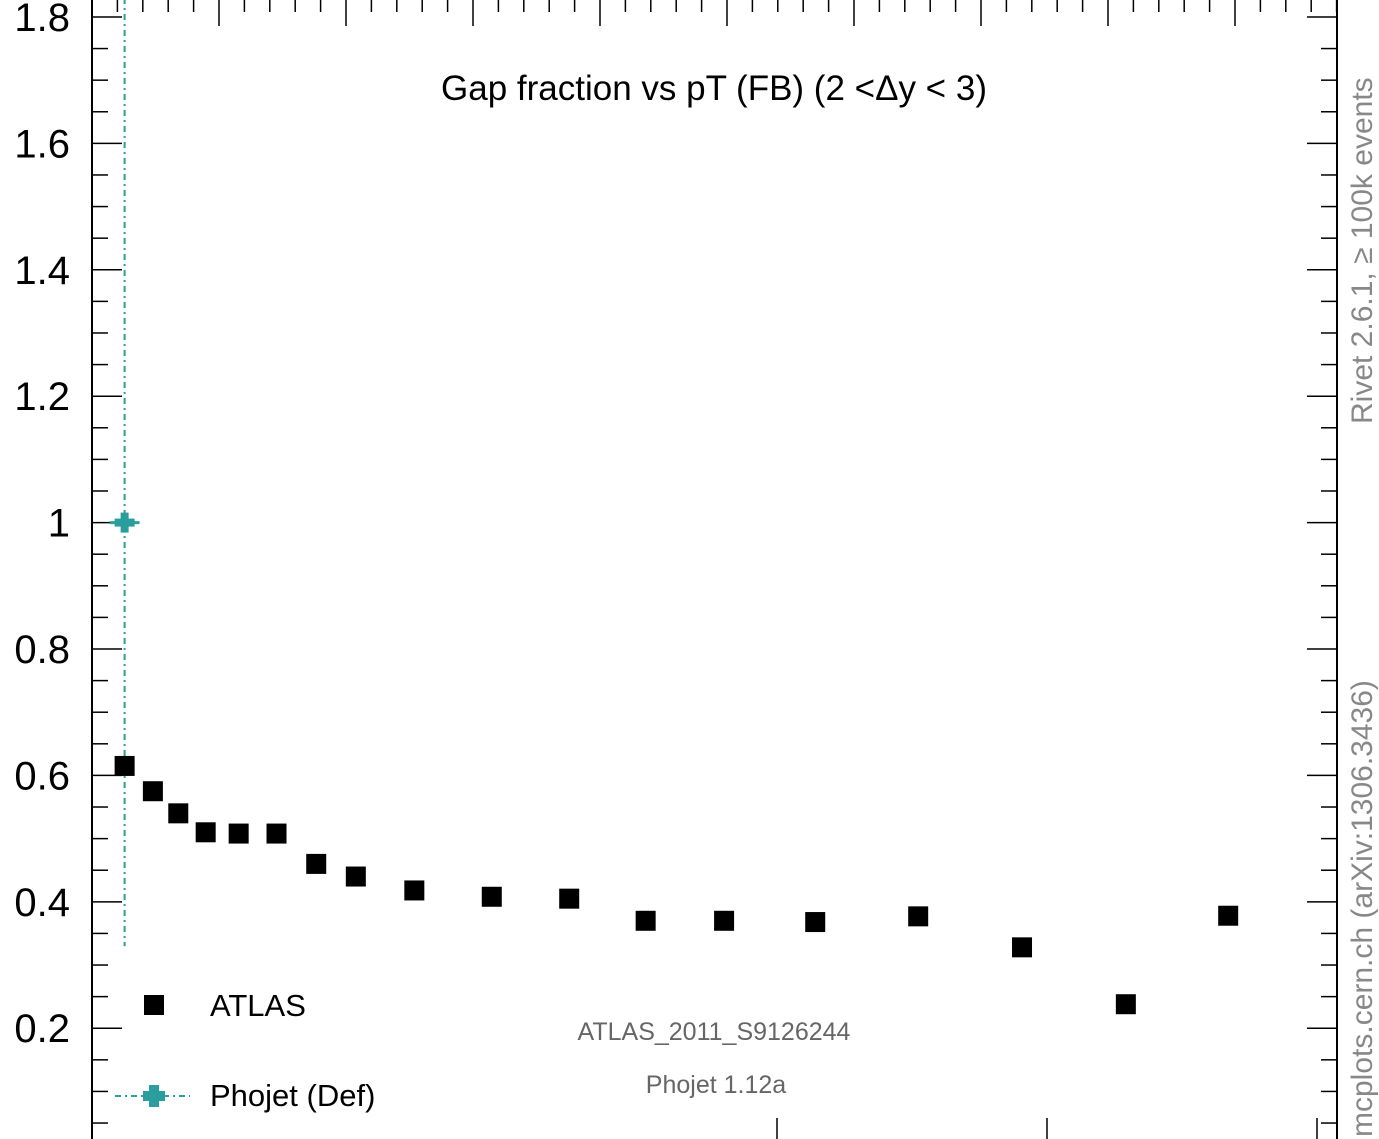  I want to click on chart-title: Gap fraction vs pT (FB) (2 <Δy < 3), so click(714, 88).